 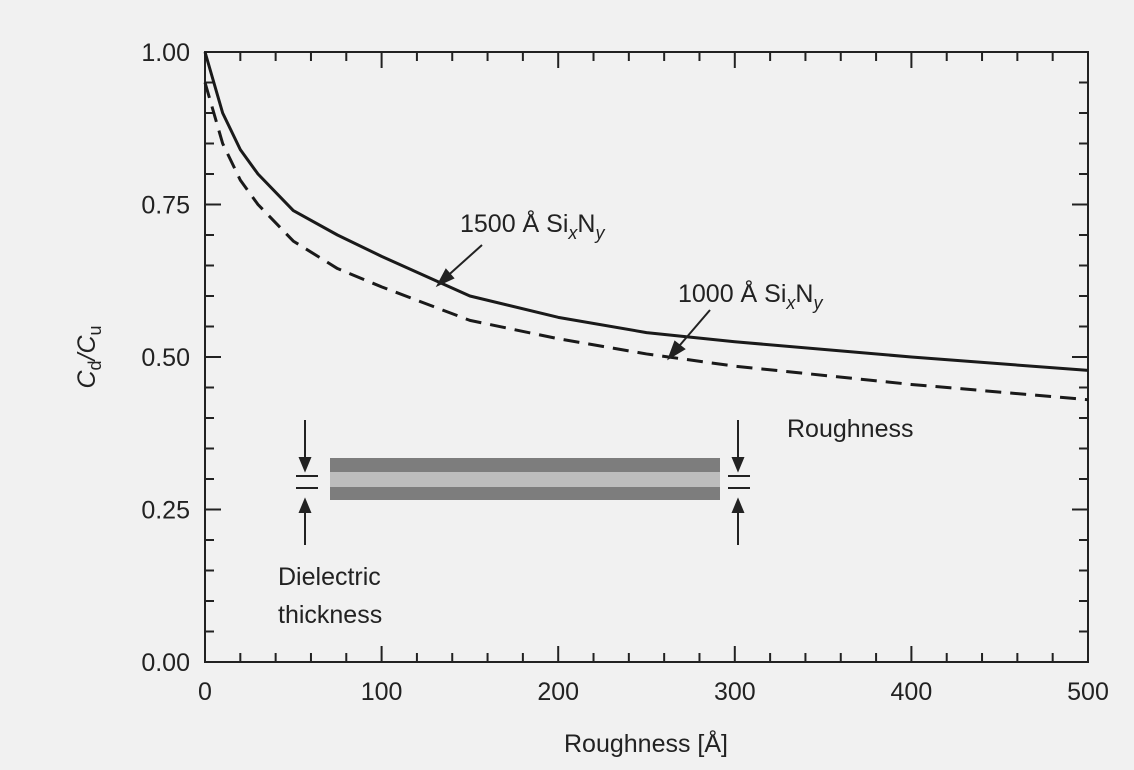 I want to click on y-tick-label: 0.00, so click(x=165, y=663).